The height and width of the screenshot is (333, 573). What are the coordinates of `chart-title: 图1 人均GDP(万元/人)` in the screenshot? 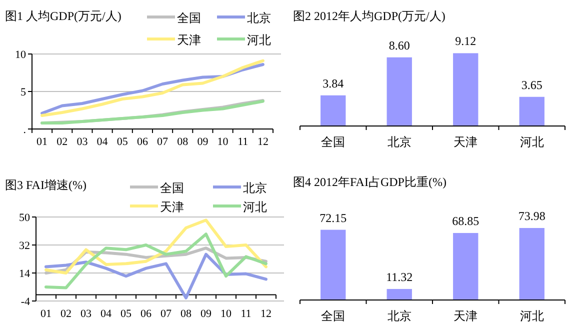 It's located at (63, 16).